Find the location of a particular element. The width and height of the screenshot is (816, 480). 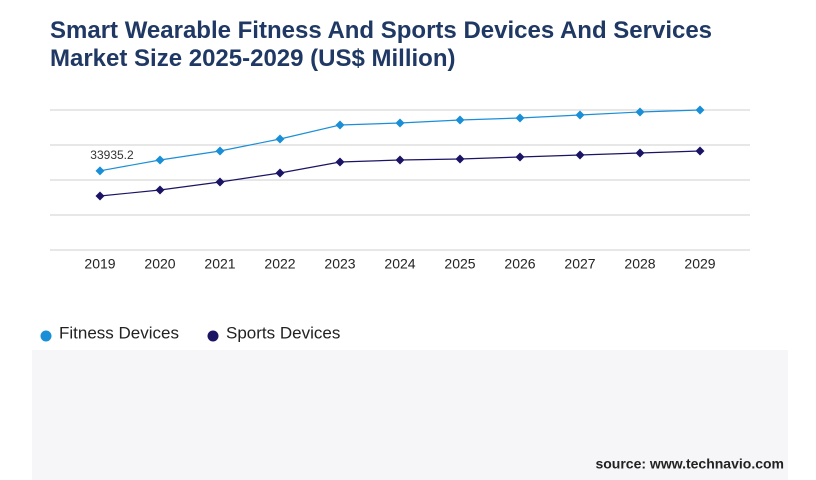

x-tick-label: 2021 is located at coordinates (219, 264).